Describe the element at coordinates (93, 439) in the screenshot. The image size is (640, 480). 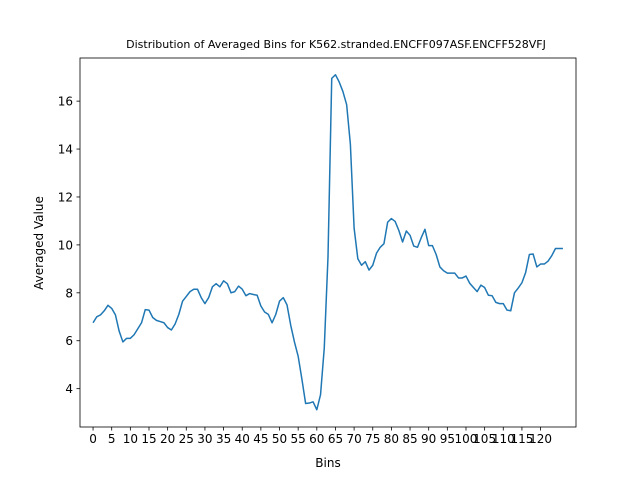
I see `x-tick-label: 0` at that location.